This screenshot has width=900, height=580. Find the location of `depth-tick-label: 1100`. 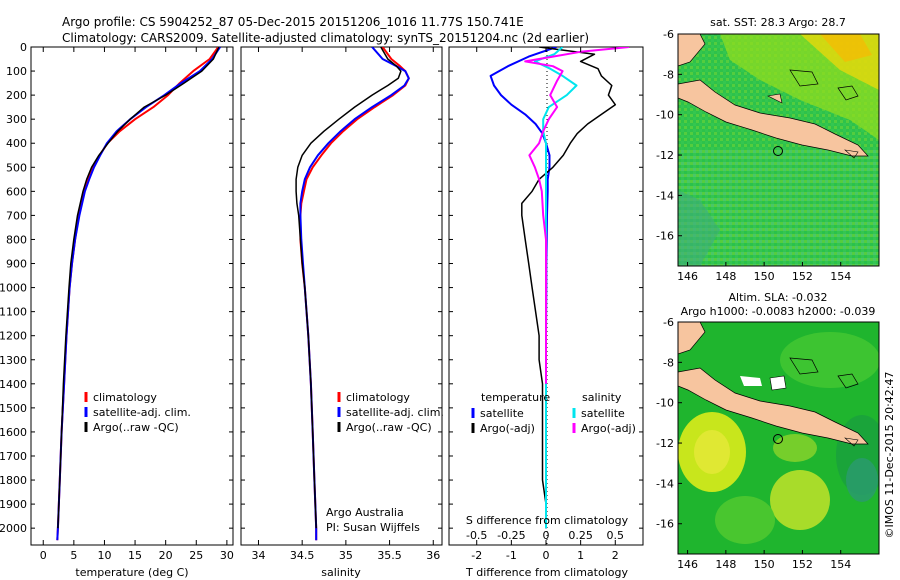

depth-tick-label: 1100 is located at coordinates (13, 312).